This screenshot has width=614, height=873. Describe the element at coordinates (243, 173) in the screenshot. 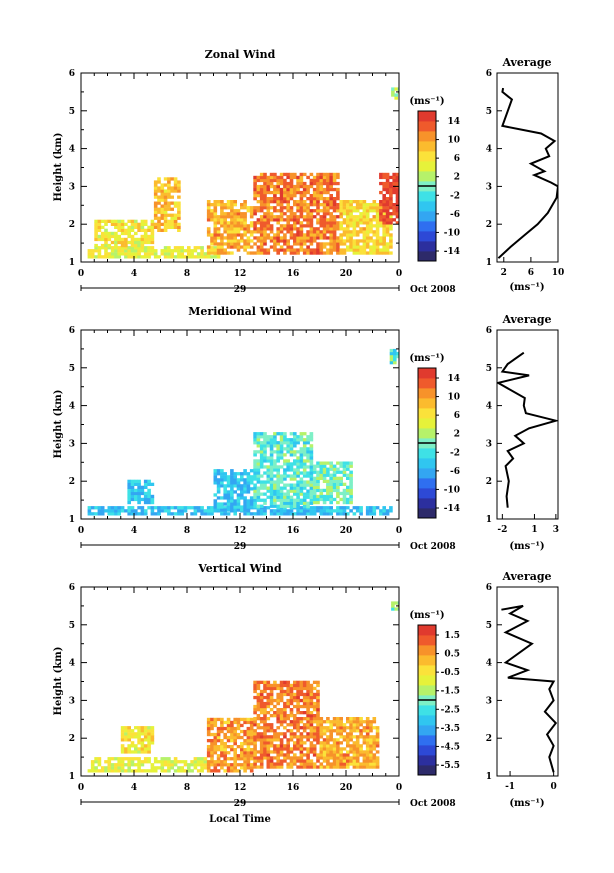

I see `heatmap-zonal` at that location.